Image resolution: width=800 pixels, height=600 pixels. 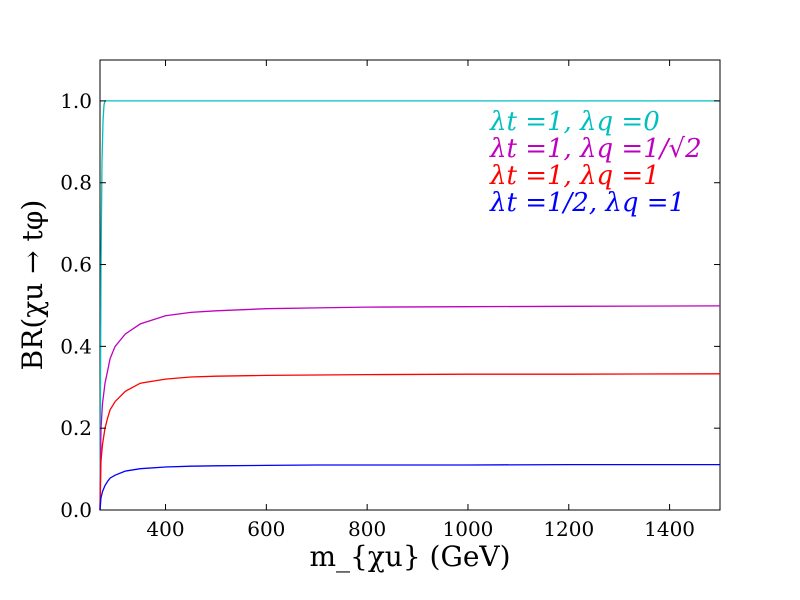 What do you see at coordinates (76, 510) in the screenshot?
I see `y-tick-label: 0.0` at bounding box center [76, 510].